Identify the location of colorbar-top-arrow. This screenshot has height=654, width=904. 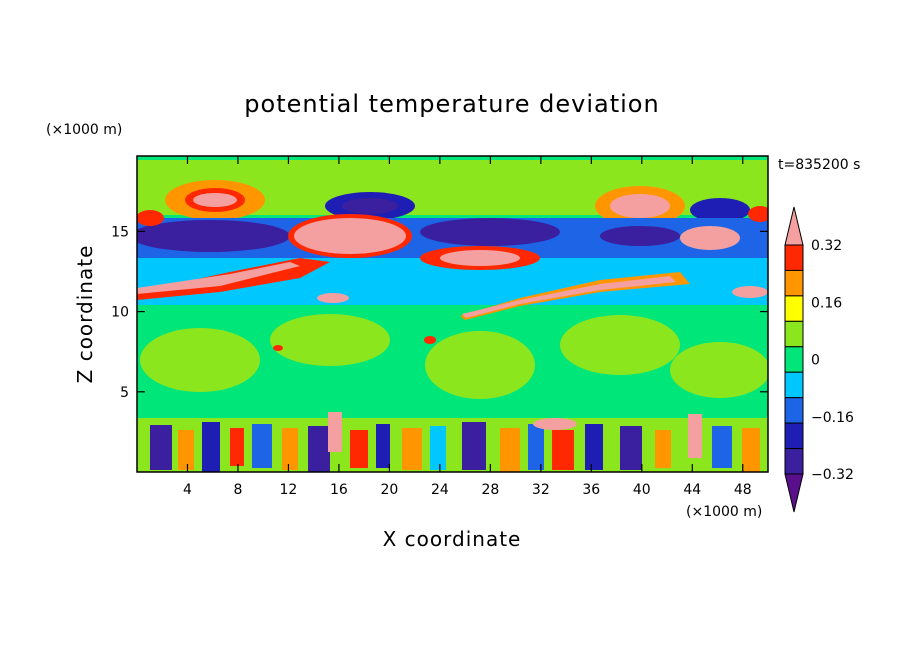
(794, 226).